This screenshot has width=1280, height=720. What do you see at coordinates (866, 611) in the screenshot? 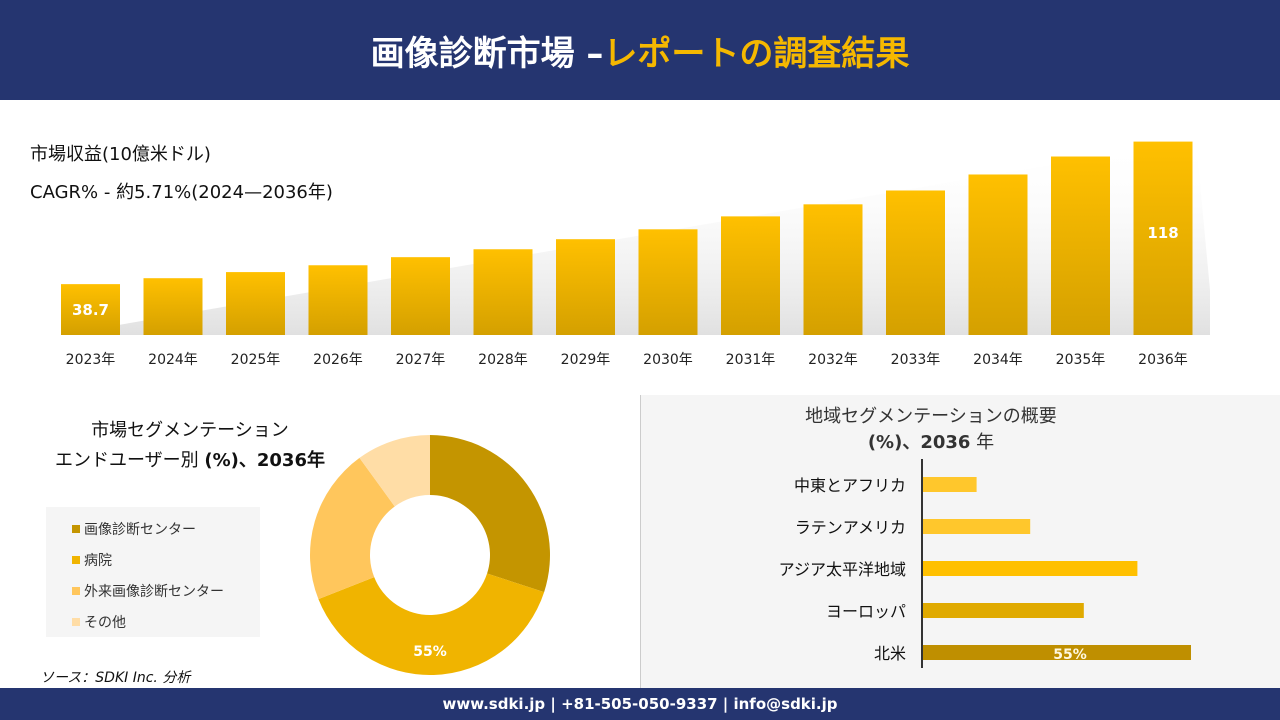
I see `region-label: ヨーロッパ` at bounding box center [866, 611].